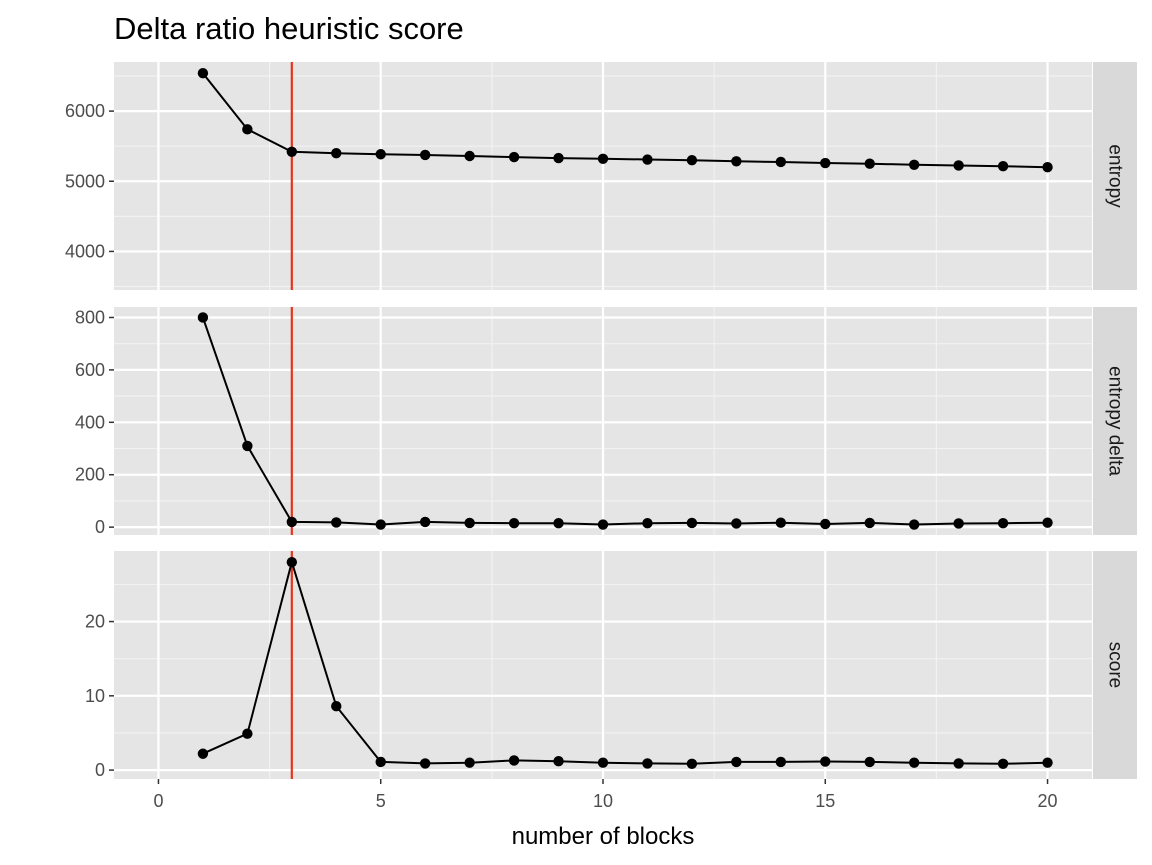 This screenshot has height=865, width=1152. Describe the element at coordinates (85, 181) in the screenshot. I see `y-tick-label: 5000` at that location.